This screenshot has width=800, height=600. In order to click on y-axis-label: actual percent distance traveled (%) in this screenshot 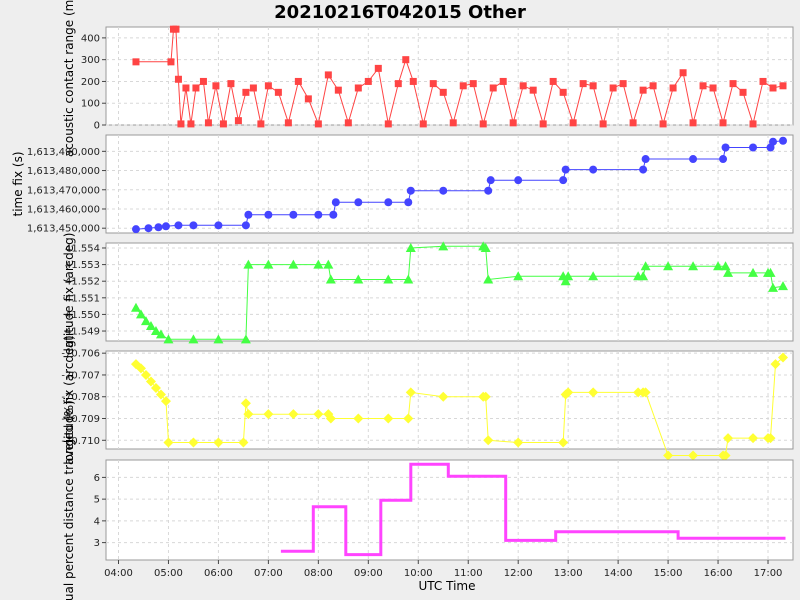, I will do `click(69, 500)`.